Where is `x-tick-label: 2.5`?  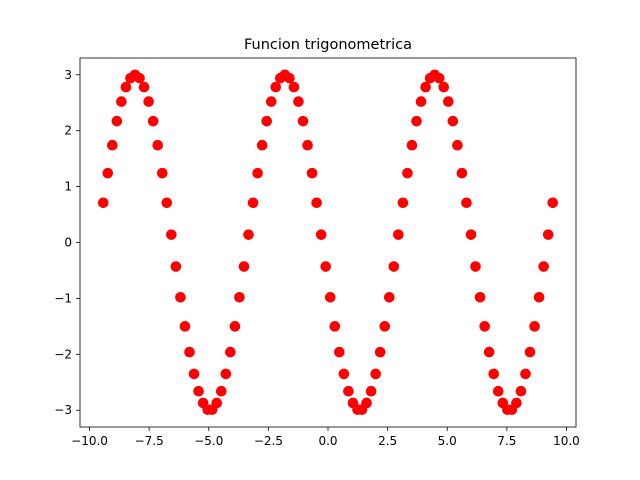
x-tick-label: 2.5 is located at coordinates (387, 441).